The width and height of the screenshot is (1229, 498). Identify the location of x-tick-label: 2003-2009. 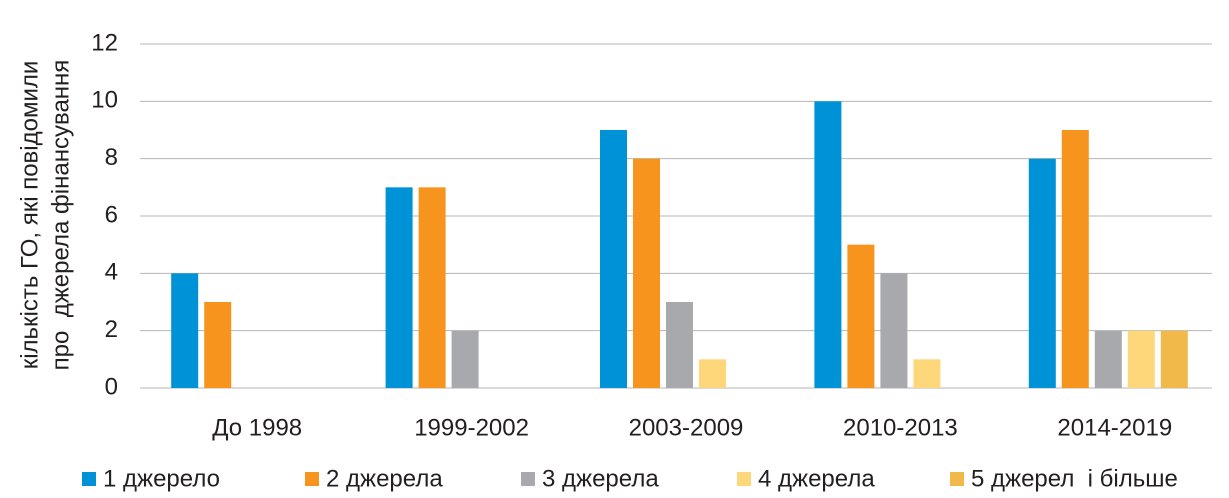
(686, 427).